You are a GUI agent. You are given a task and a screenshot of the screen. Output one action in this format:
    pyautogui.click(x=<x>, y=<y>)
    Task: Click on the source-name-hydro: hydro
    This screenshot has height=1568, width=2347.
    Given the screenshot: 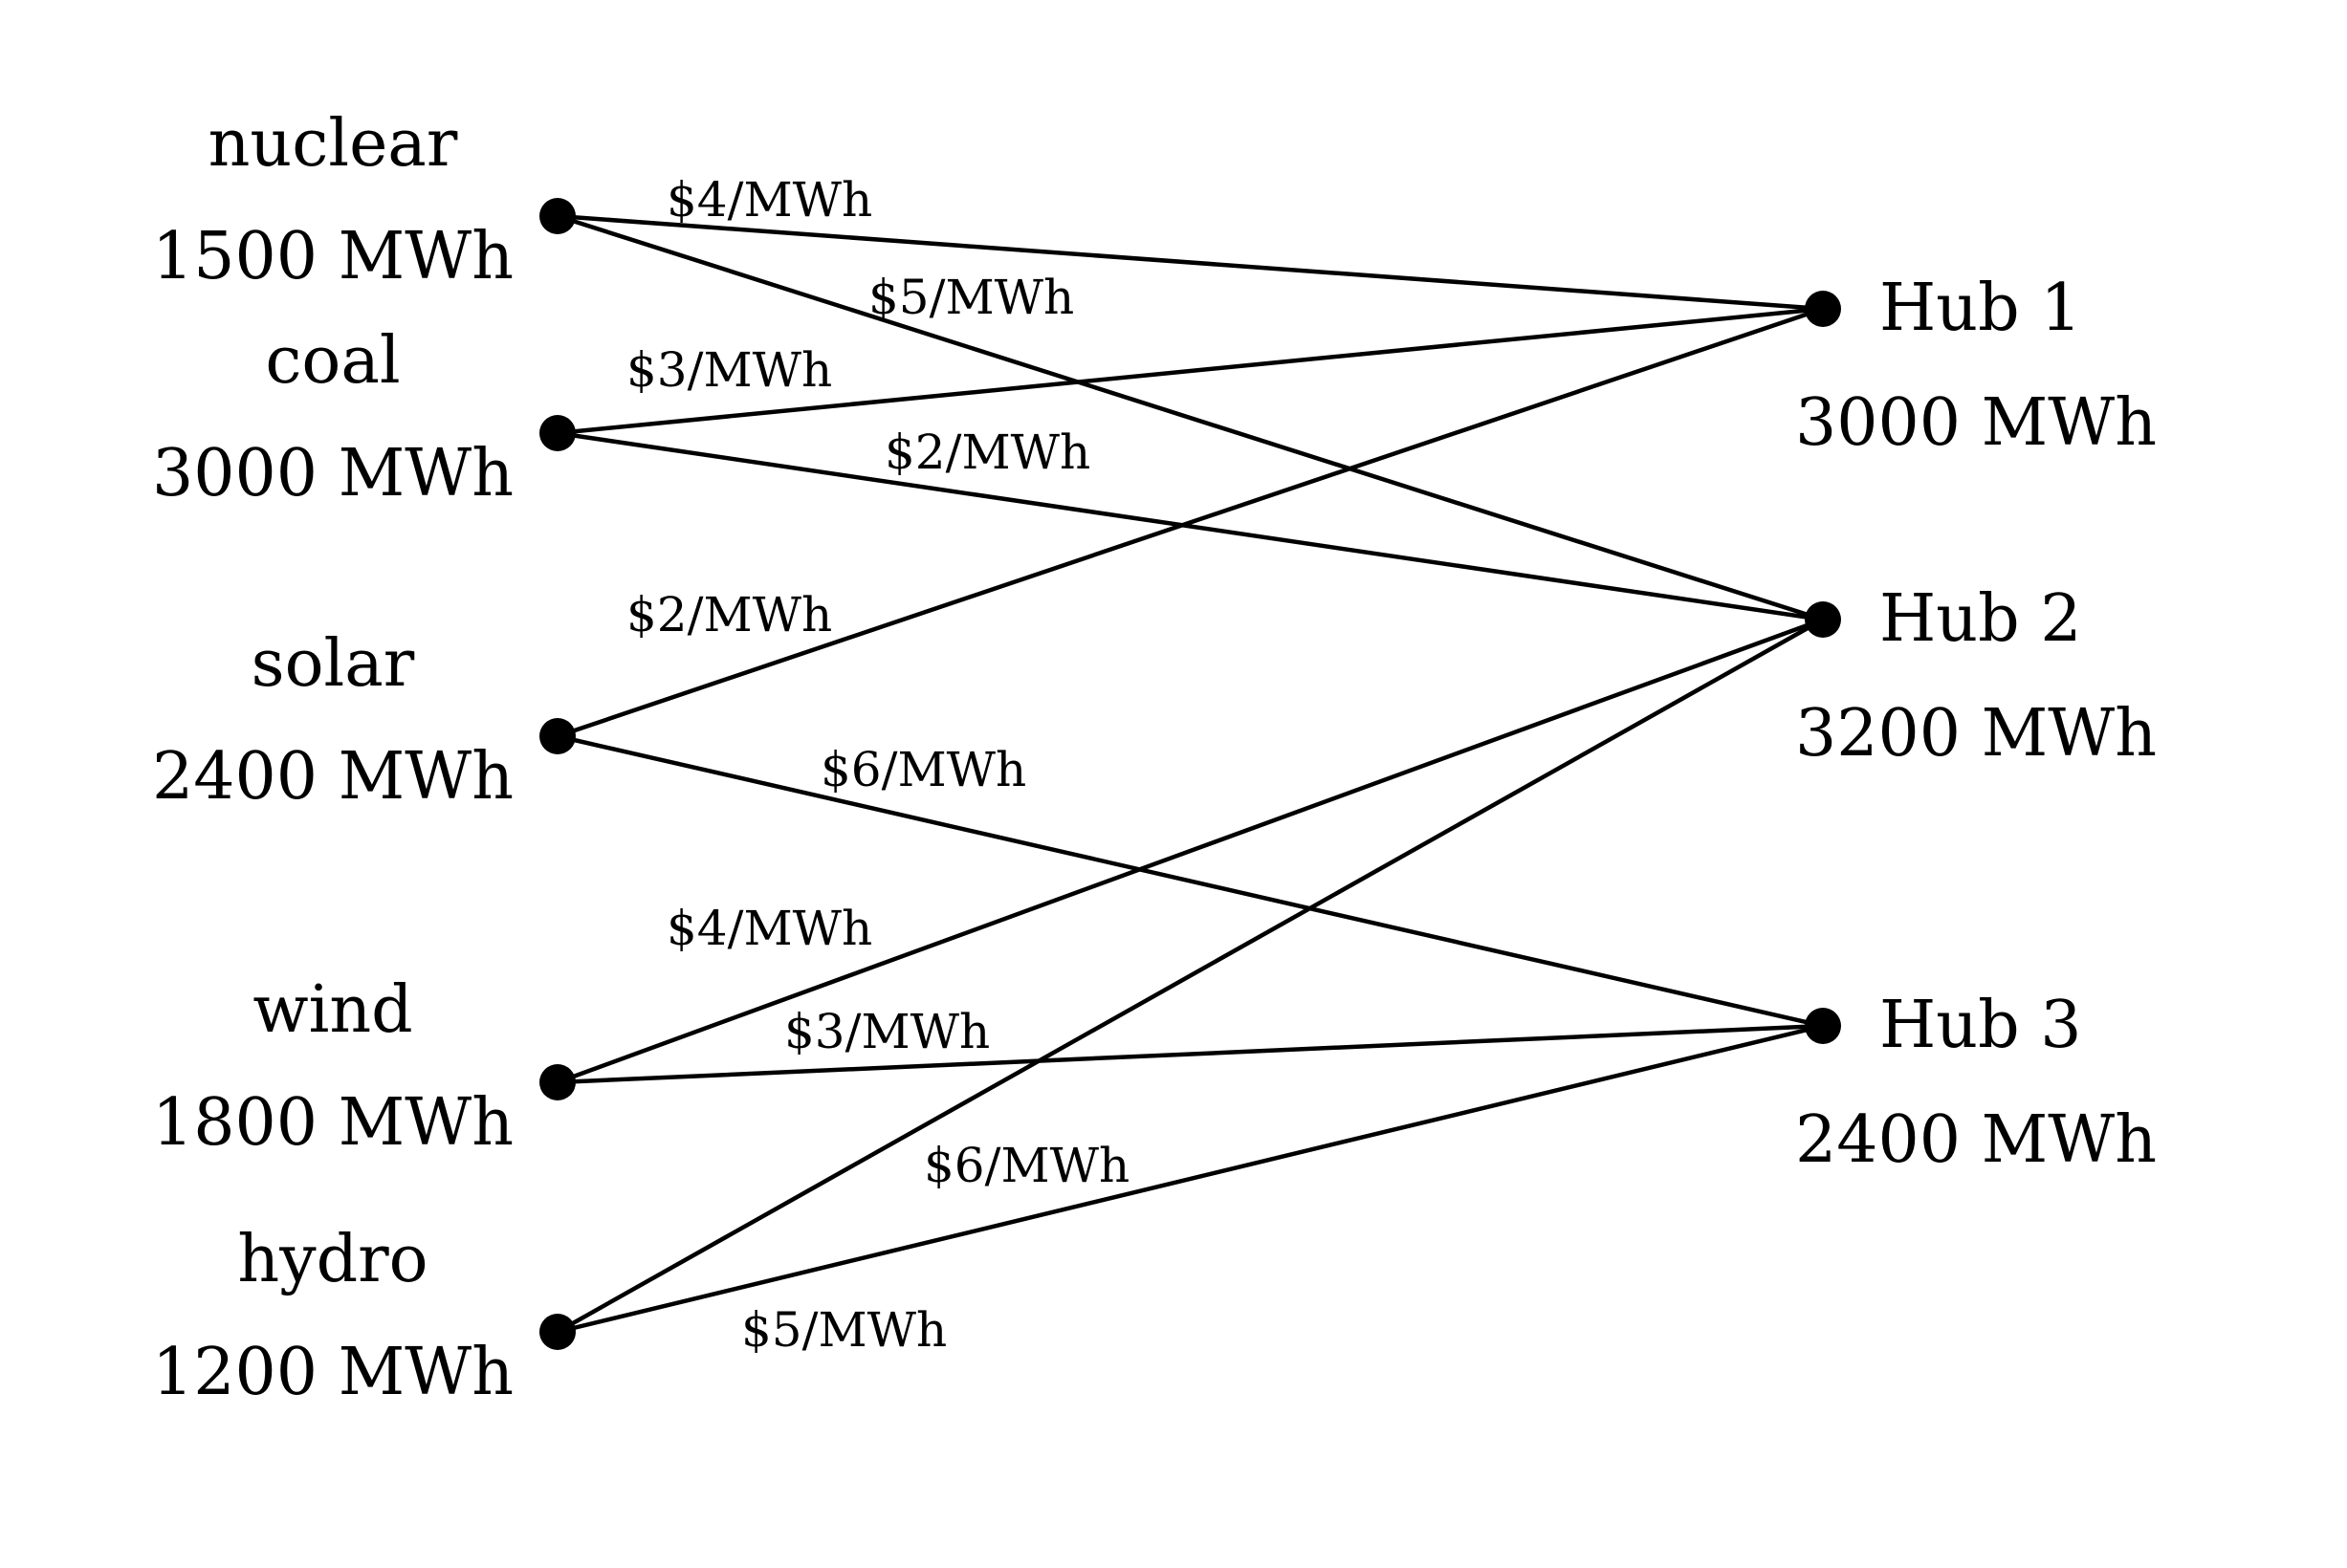 What is the action you would take?
    pyautogui.click(x=332, y=1259)
    